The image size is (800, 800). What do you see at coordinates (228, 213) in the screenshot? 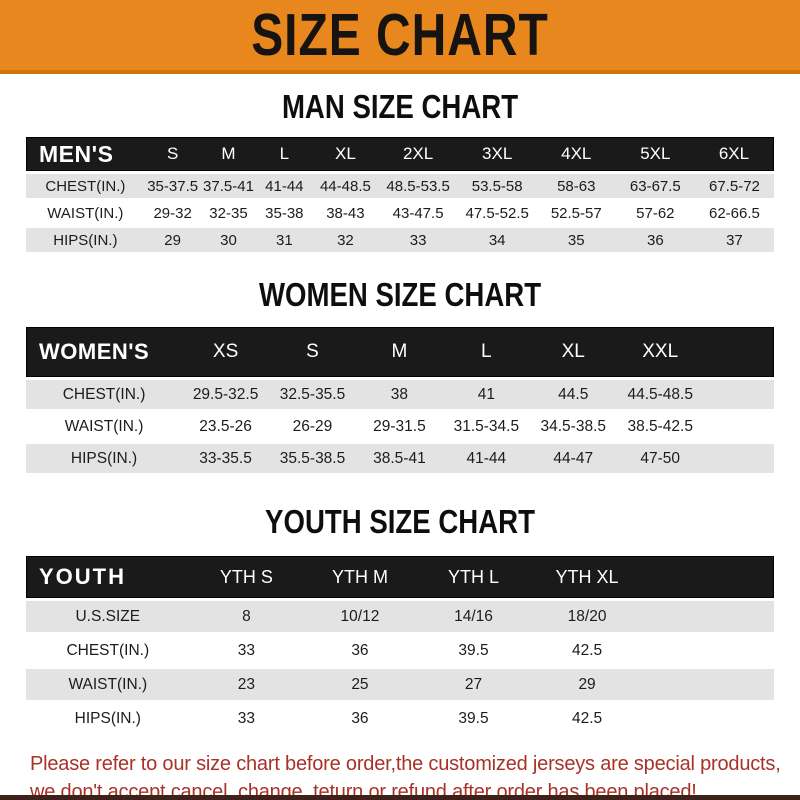
I see `size-value-cell: 32-35` at bounding box center [228, 213].